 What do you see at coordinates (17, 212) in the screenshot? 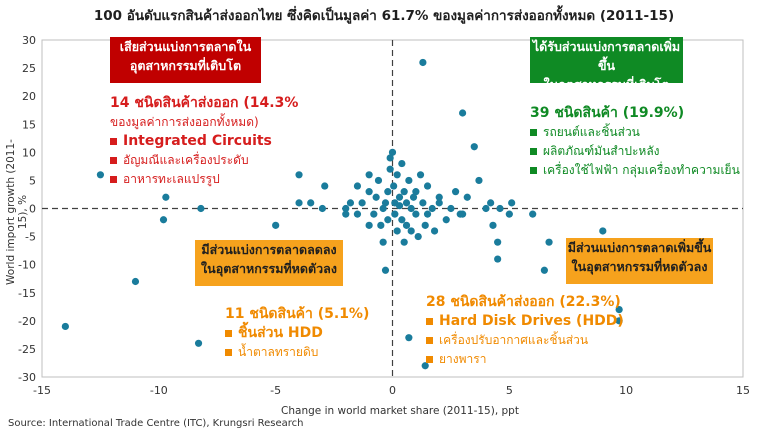
I see `y-axis-label: World import growth (2011-15), %` at bounding box center [17, 212].